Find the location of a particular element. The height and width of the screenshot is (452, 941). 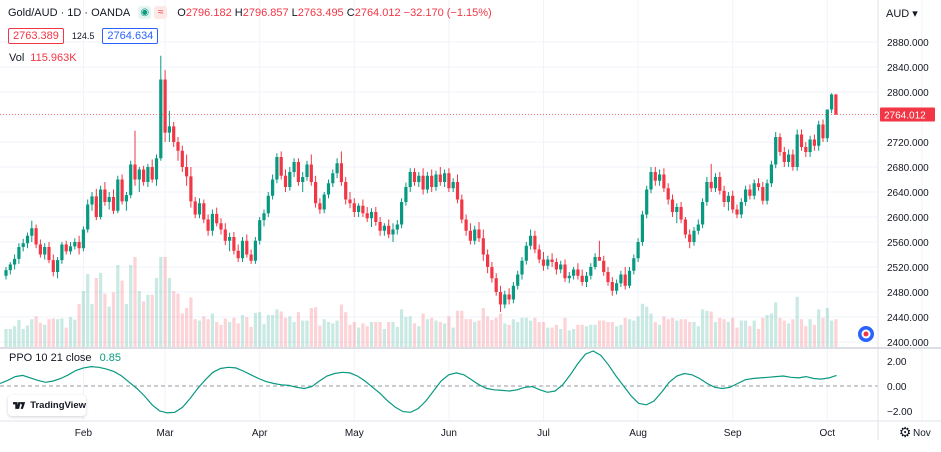

alert-icon-dot is located at coordinates (866, 334).